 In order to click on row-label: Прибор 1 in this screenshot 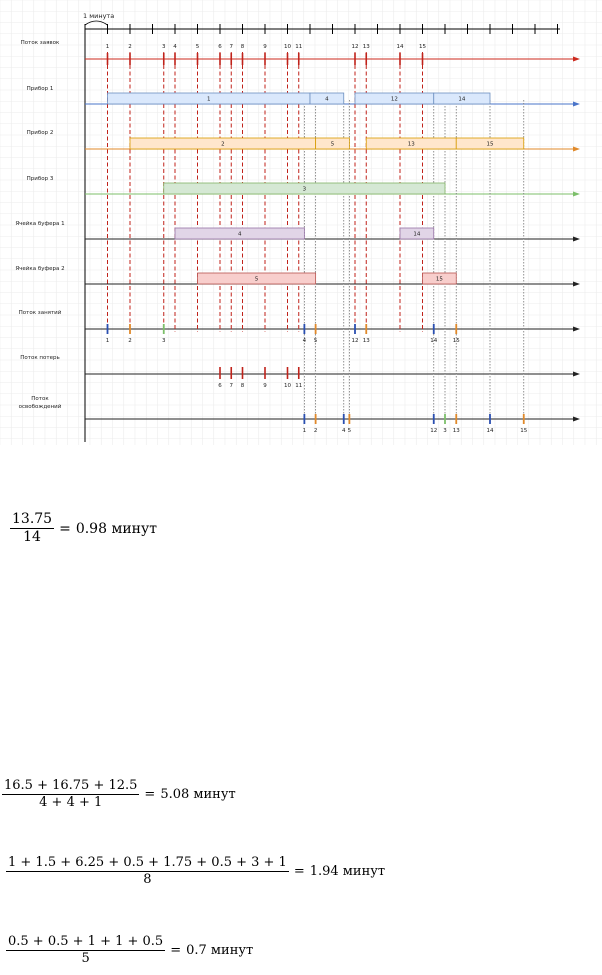, I will do `click(40, 89)`.